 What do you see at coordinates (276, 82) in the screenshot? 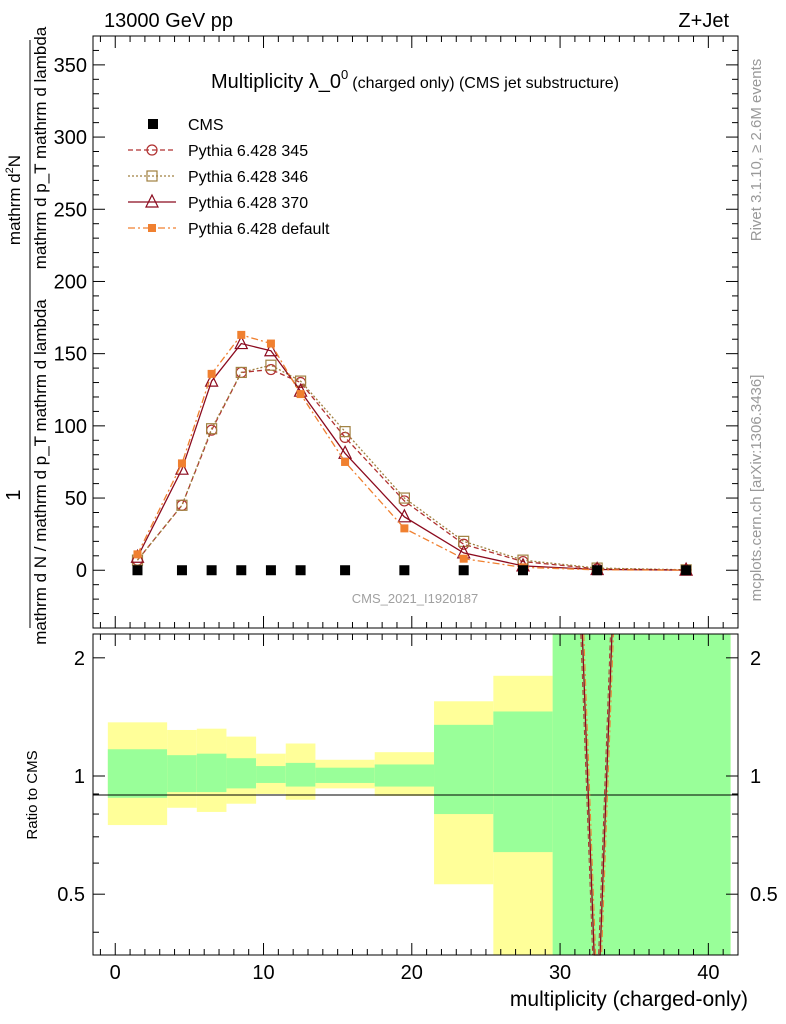
I see `title-text: Multiplicity λ_0` at bounding box center [276, 82].